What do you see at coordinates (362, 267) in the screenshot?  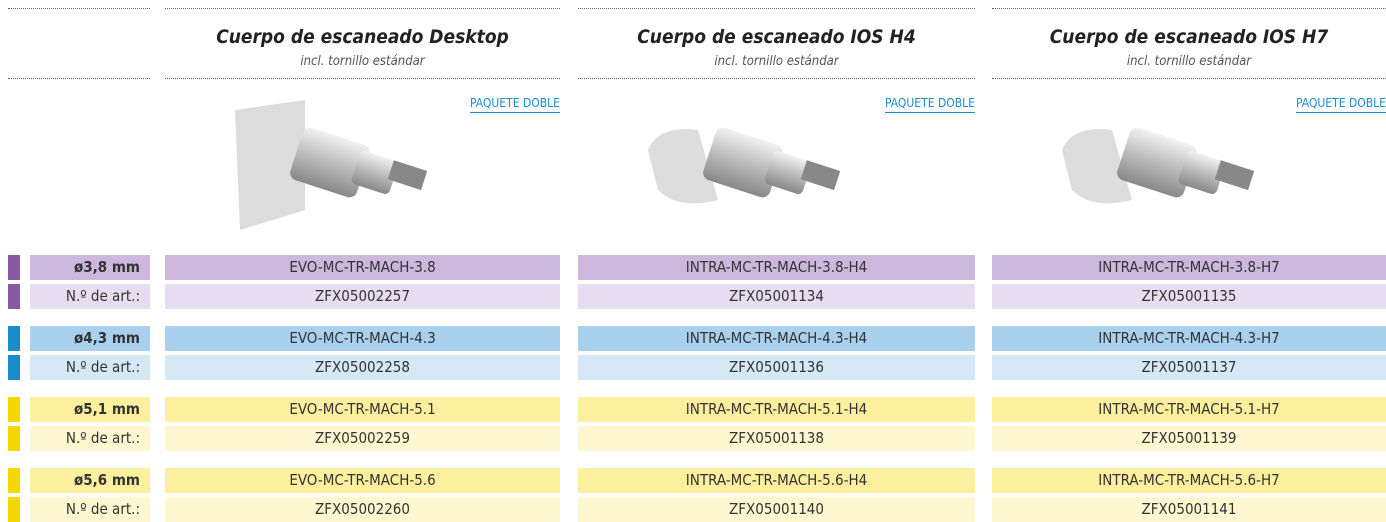 I see `table-cell: EVO-MC-TR-MACH-3.8` at bounding box center [362, 267].